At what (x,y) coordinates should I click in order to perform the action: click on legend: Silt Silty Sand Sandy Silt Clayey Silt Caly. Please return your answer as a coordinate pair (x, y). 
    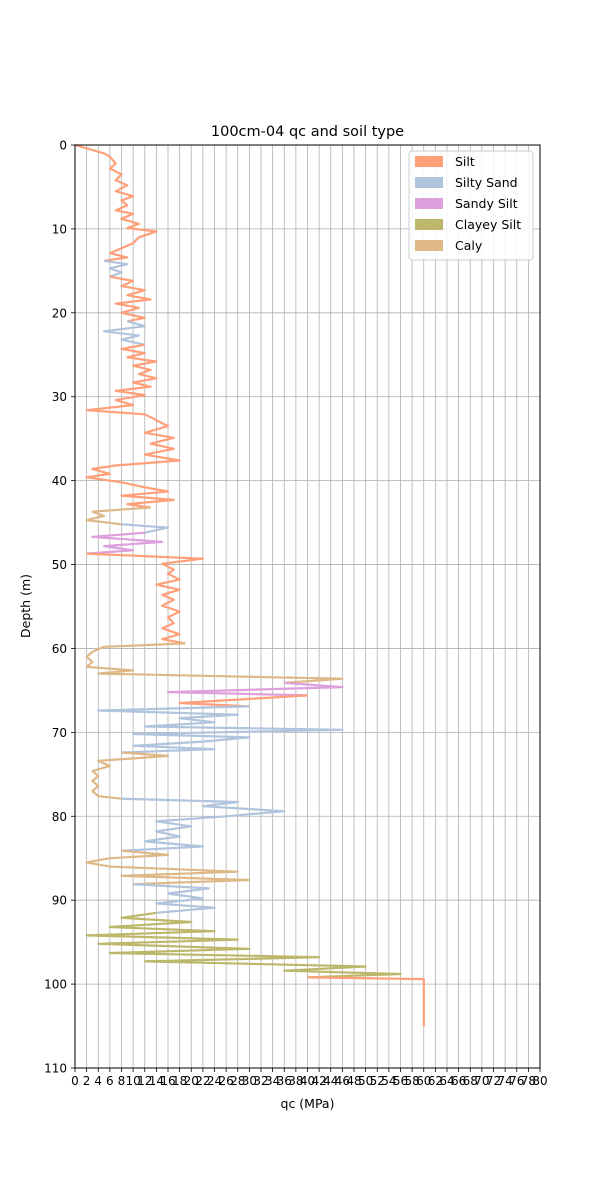
    Looking at the image, I should click on (471, 205).